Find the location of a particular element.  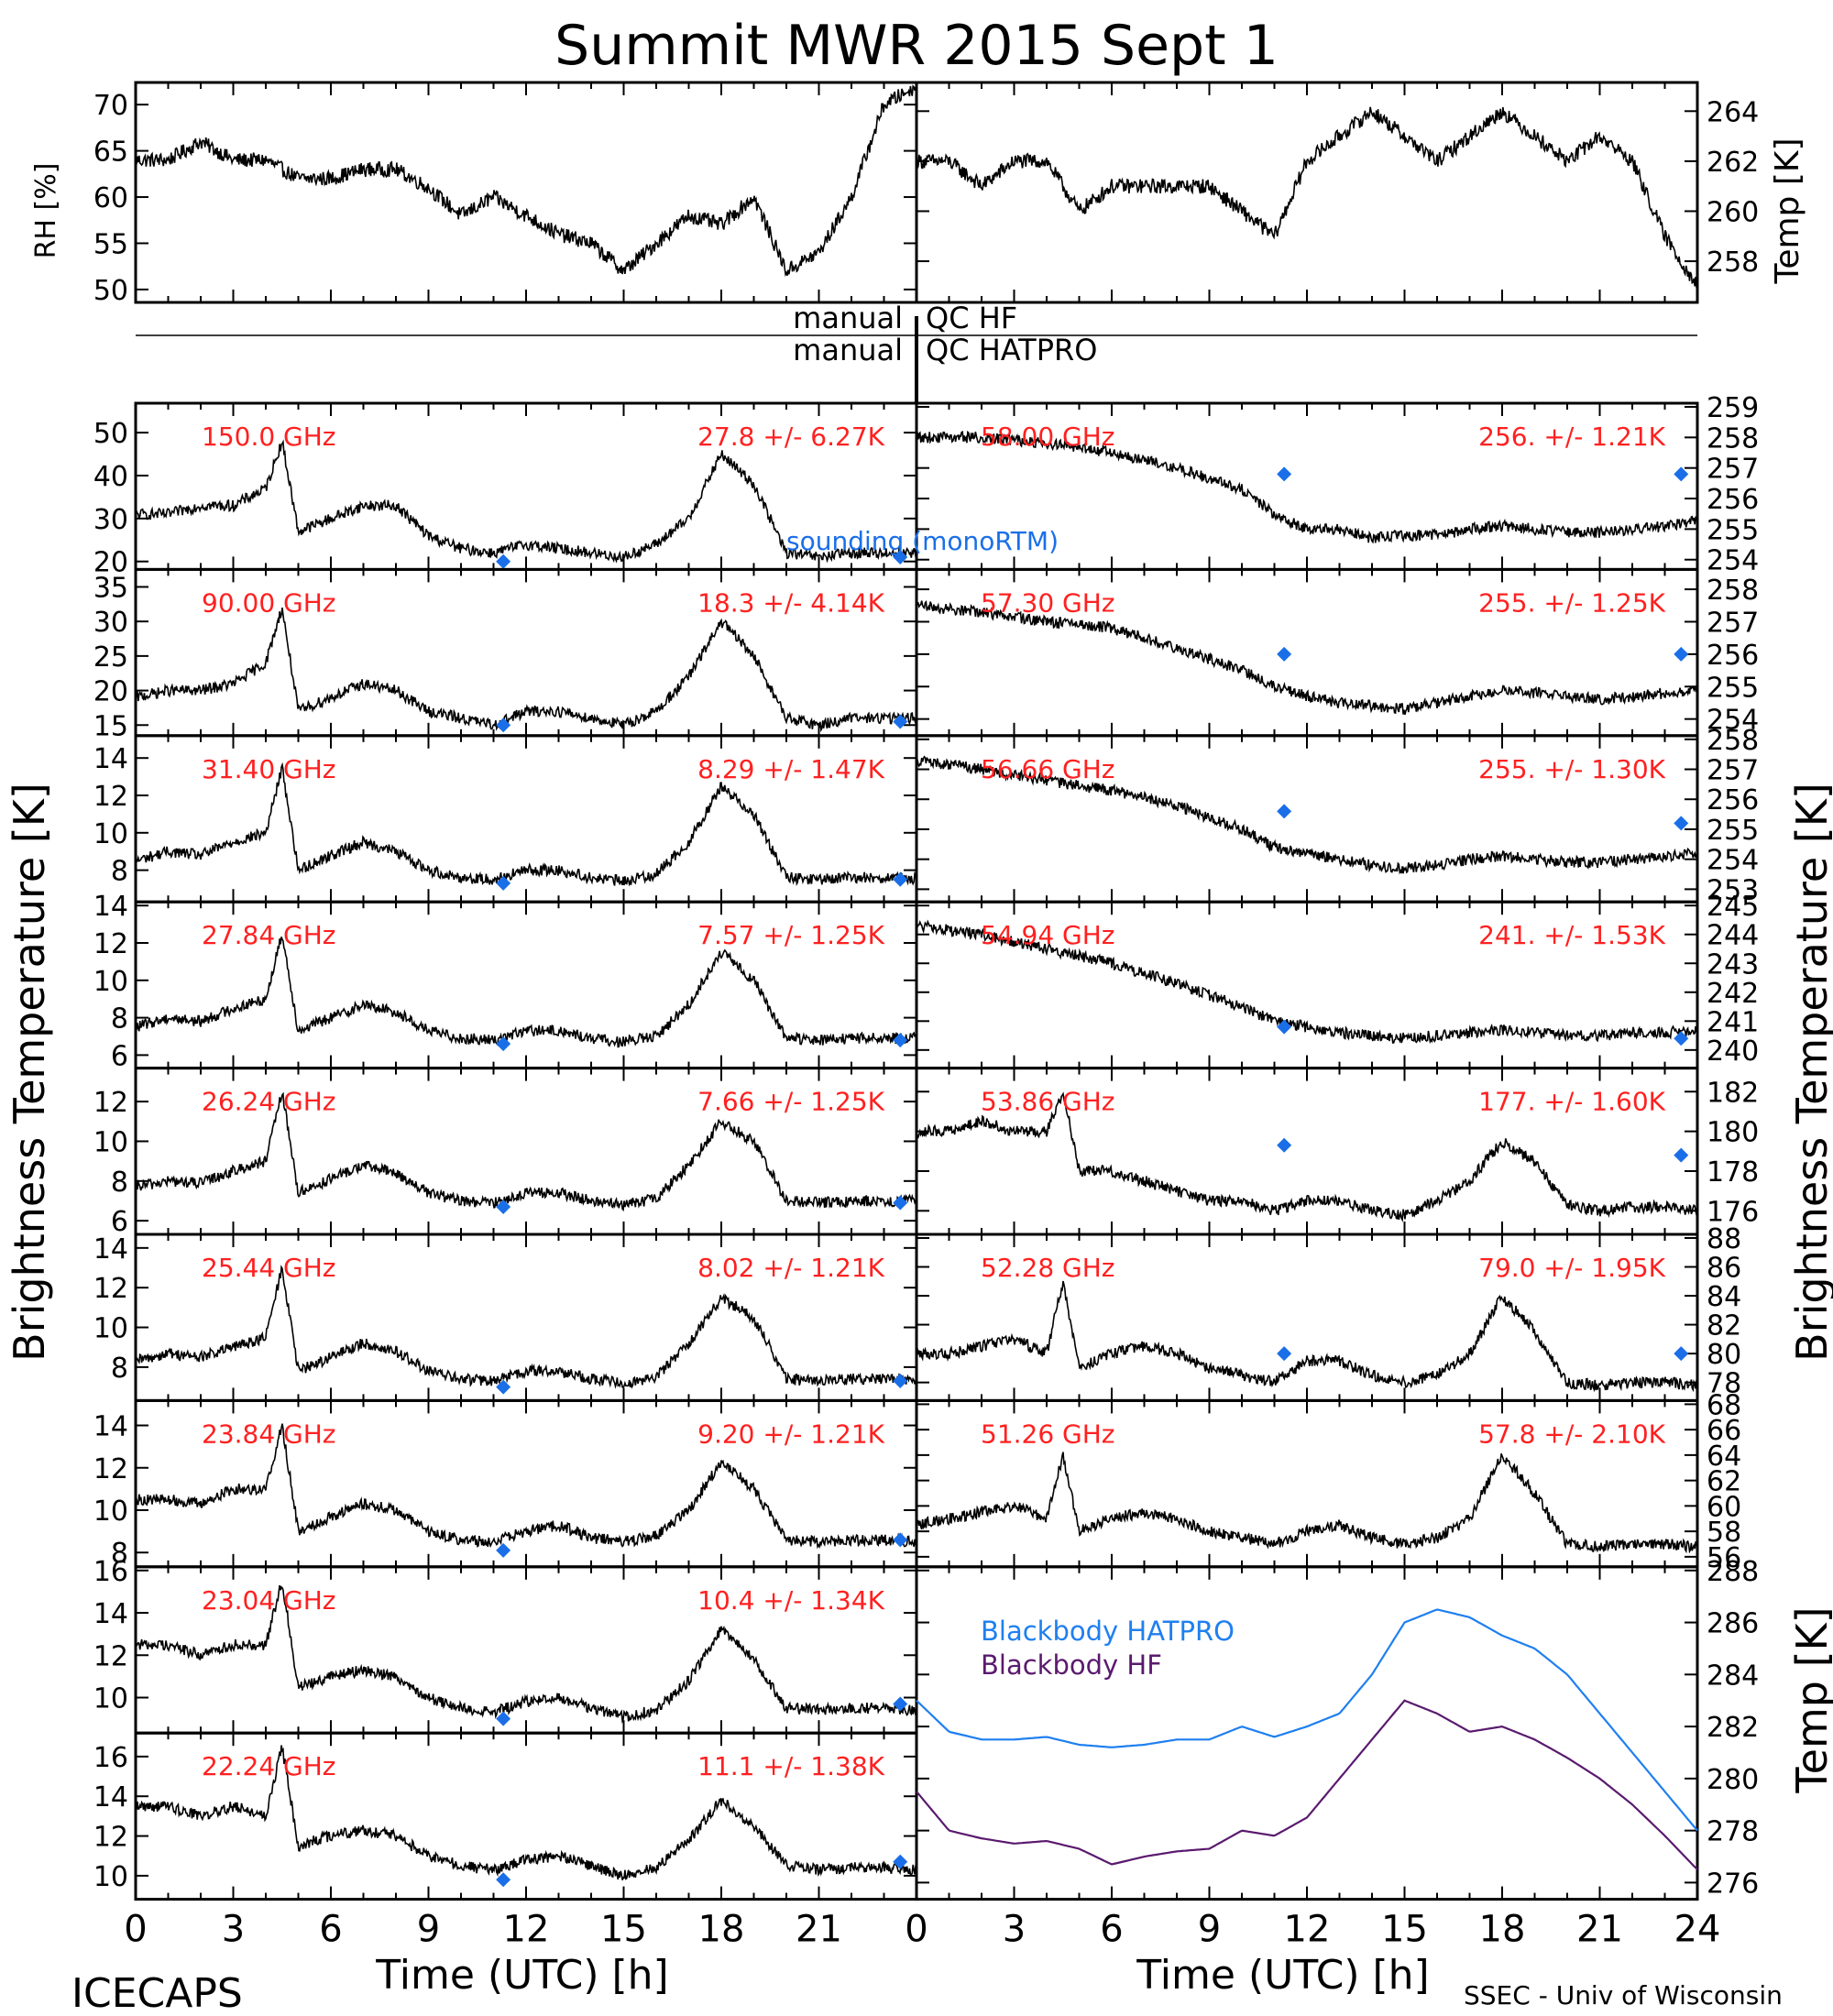

y-tick-label: 259 is located at coordinates (1733, 408).